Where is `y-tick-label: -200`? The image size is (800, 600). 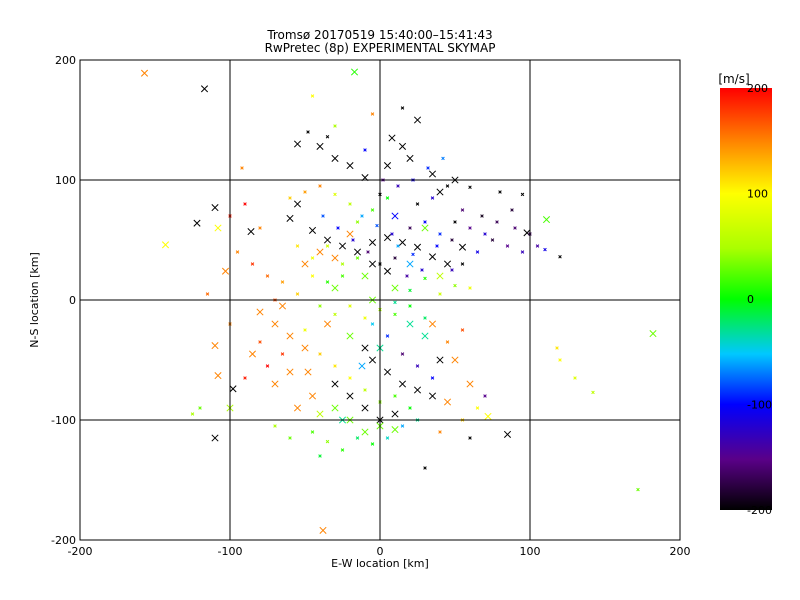
y-tick-label: -200 is located at coordinates (63, 540).